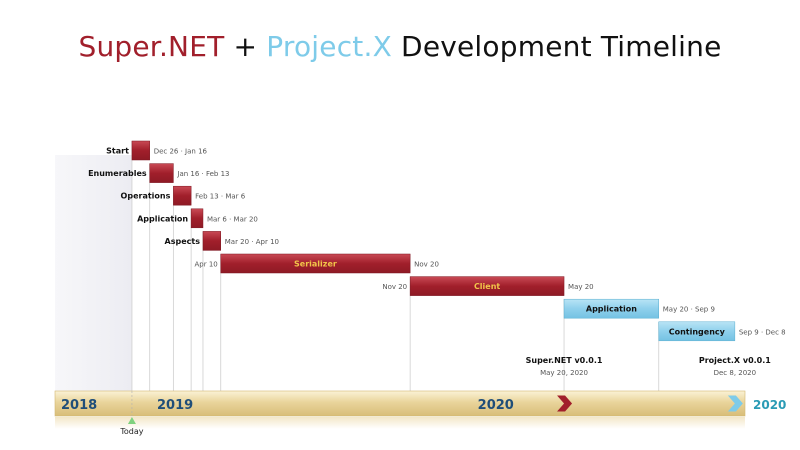 The width and height of the screenshot is (800, 450). What do you see at coordinates (245, 46) in the screenshot?
I see `title-plus: +` at bounding box center [245, 46].